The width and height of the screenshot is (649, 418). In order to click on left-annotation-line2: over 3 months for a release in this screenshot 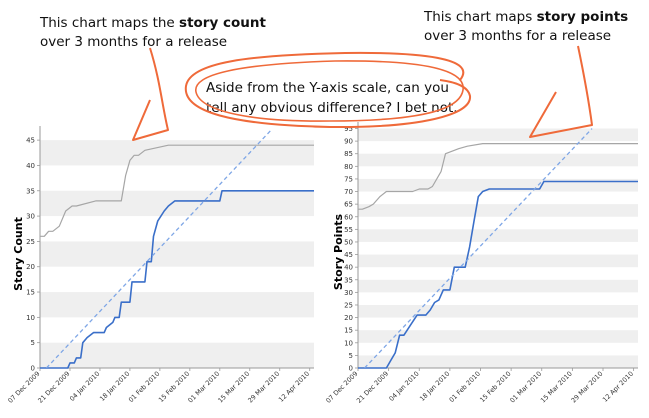, I will do `click(134, 42)`.